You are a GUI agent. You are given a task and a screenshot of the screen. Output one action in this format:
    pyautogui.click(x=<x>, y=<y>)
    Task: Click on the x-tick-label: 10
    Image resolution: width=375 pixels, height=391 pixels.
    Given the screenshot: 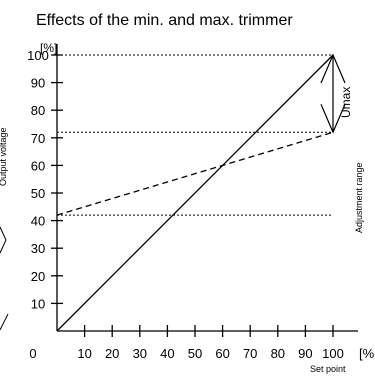 What is the action you would take?
    pyautogui.click(x=84, y=353)
    